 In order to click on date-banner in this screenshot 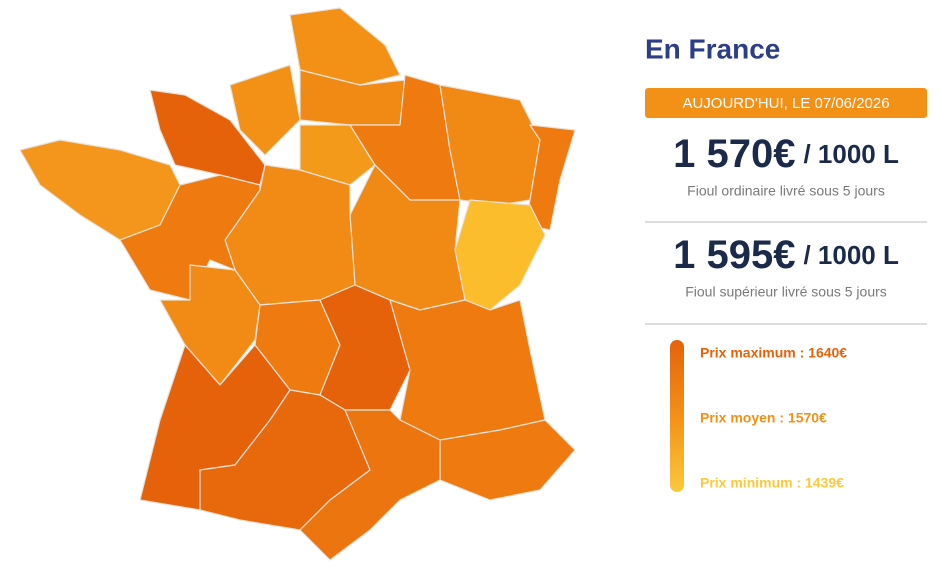, I will do `click(786, 103)`.